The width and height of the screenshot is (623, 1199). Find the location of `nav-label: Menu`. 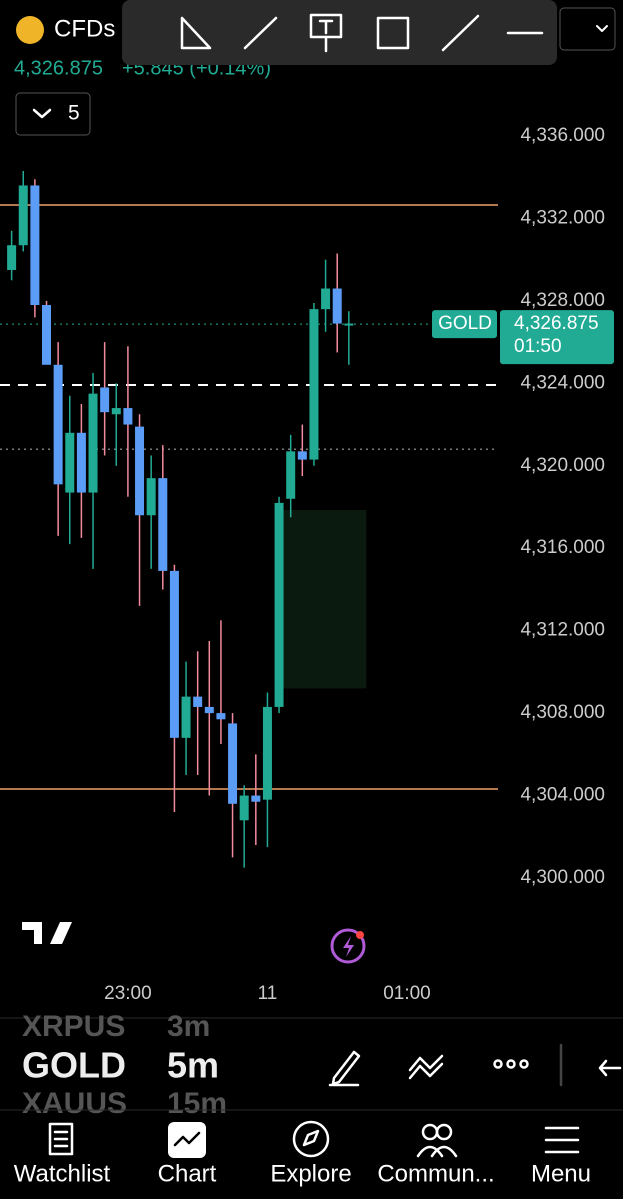

nav-label: Menu is located at coordinates (561, 1173).